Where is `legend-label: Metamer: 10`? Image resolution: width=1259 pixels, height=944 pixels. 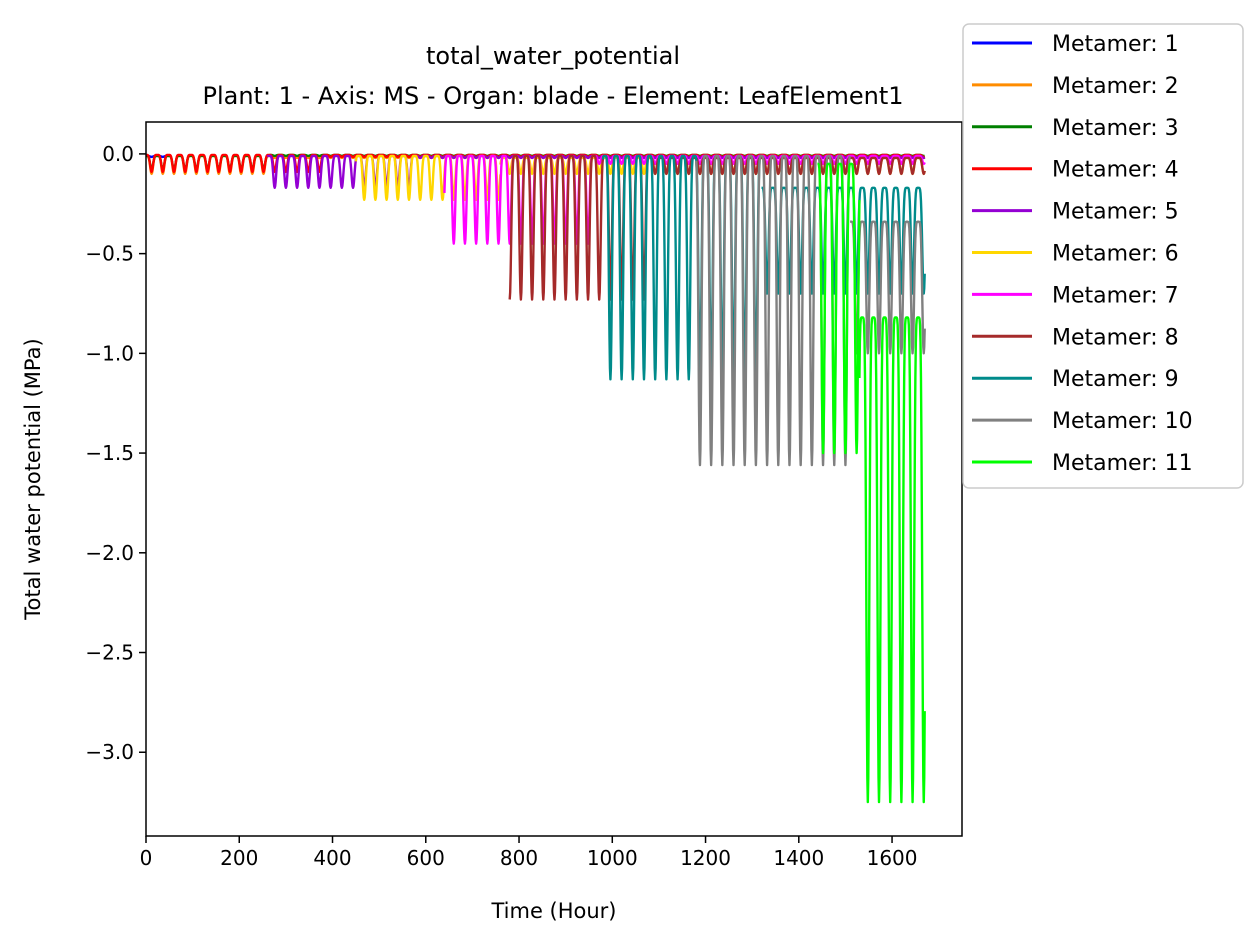
legend-label: Metamer: 10 is located at coordinates (1122, 421).